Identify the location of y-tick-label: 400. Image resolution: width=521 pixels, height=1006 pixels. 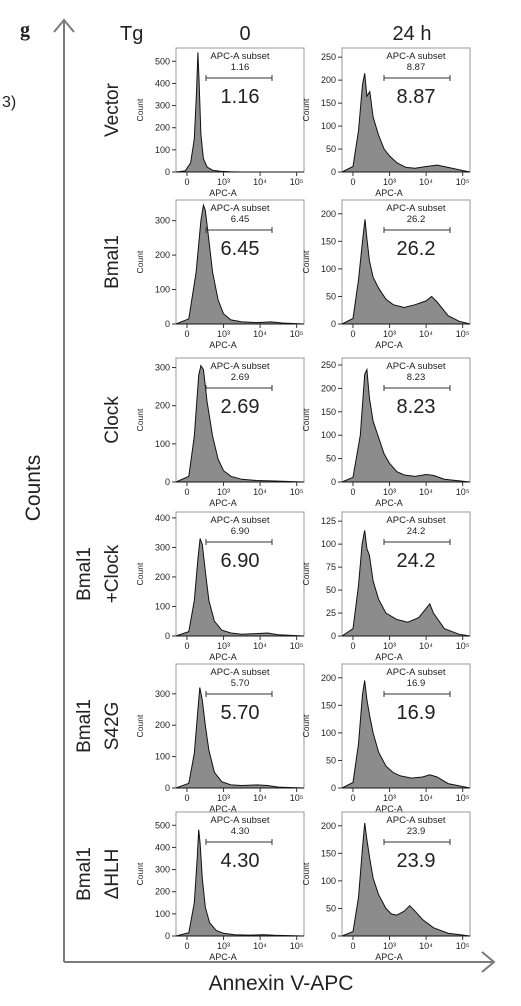
(162, 518).